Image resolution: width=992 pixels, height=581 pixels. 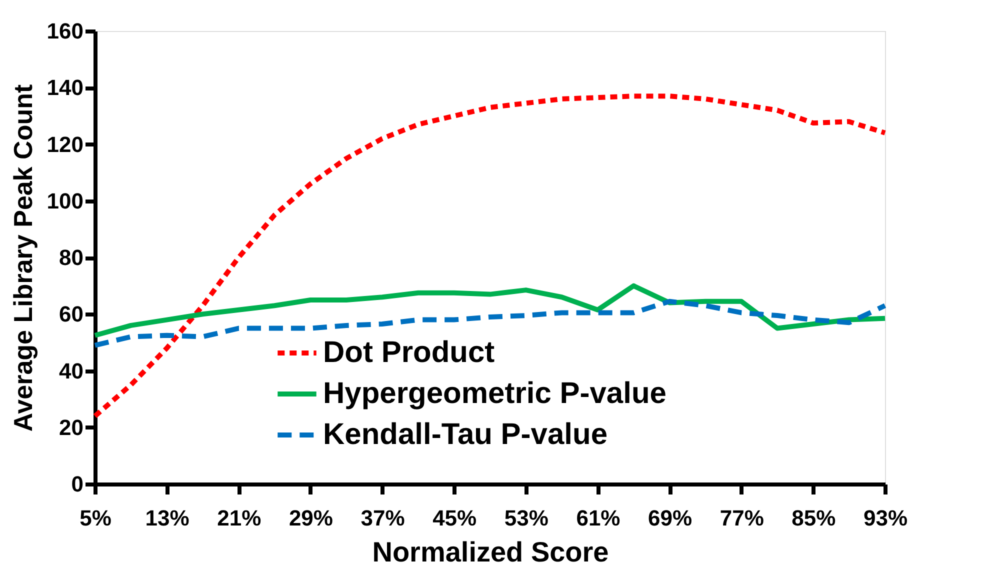 I want to click on y-tick-label: 140, so click(x=65, y=87).